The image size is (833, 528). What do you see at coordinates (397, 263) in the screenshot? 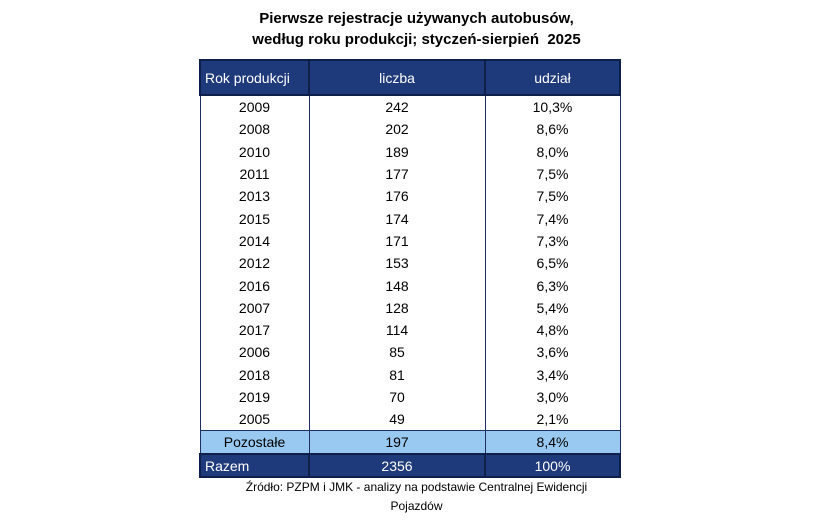
I see `cell-count: 153` at bounding box center [397, 263].